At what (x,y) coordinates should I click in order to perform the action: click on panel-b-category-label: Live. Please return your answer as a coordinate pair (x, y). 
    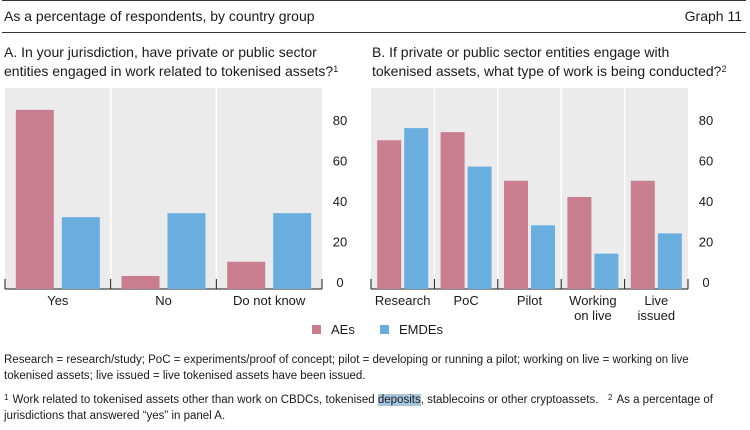
    Looking at the image, I should click on (656, 300).